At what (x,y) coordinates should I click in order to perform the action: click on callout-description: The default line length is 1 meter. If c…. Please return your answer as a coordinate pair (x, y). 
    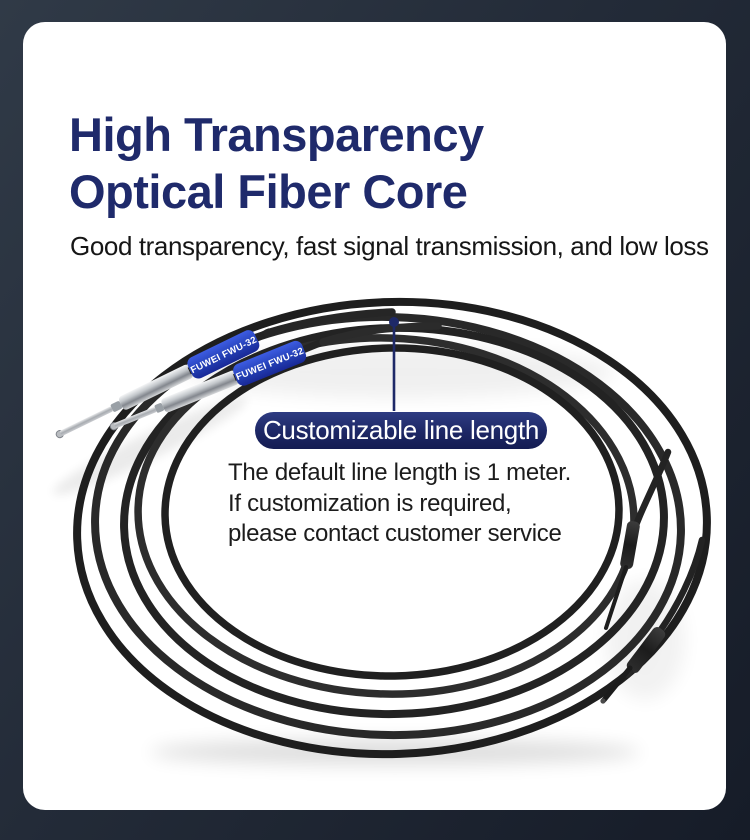
    Looking at the image, I should click on (399, 504).